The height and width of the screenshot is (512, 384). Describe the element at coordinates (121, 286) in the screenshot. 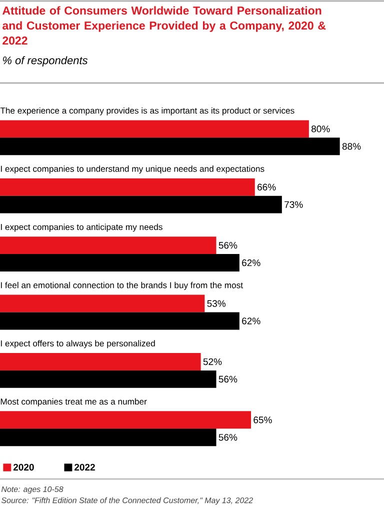

I see `y-tick-label: I feel an emotional connection to the brands I buy from the most` at that location.